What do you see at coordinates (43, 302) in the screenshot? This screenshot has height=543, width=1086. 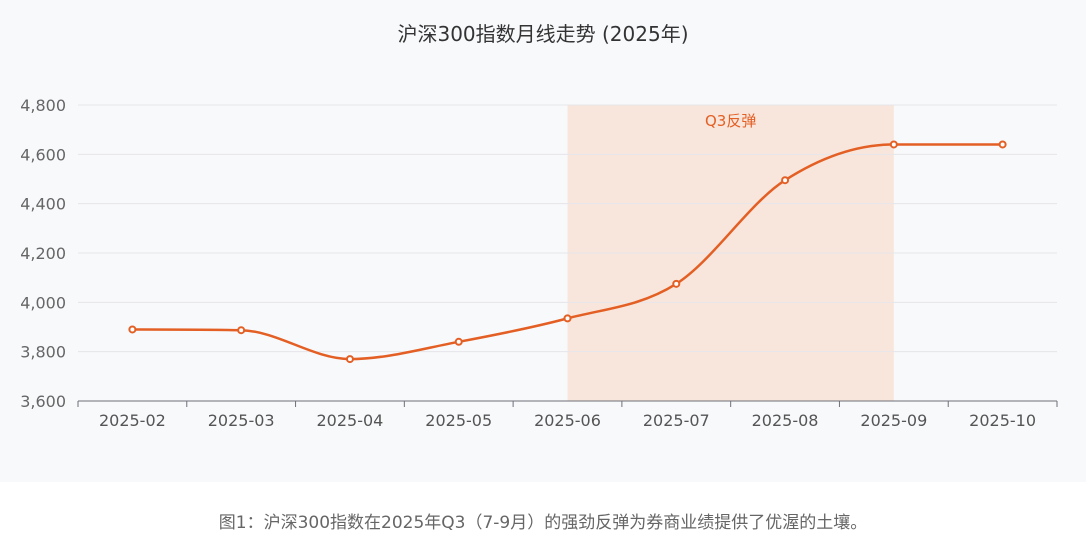 I see `y-tick-label: 4,000` at bounding box center [43, 302].